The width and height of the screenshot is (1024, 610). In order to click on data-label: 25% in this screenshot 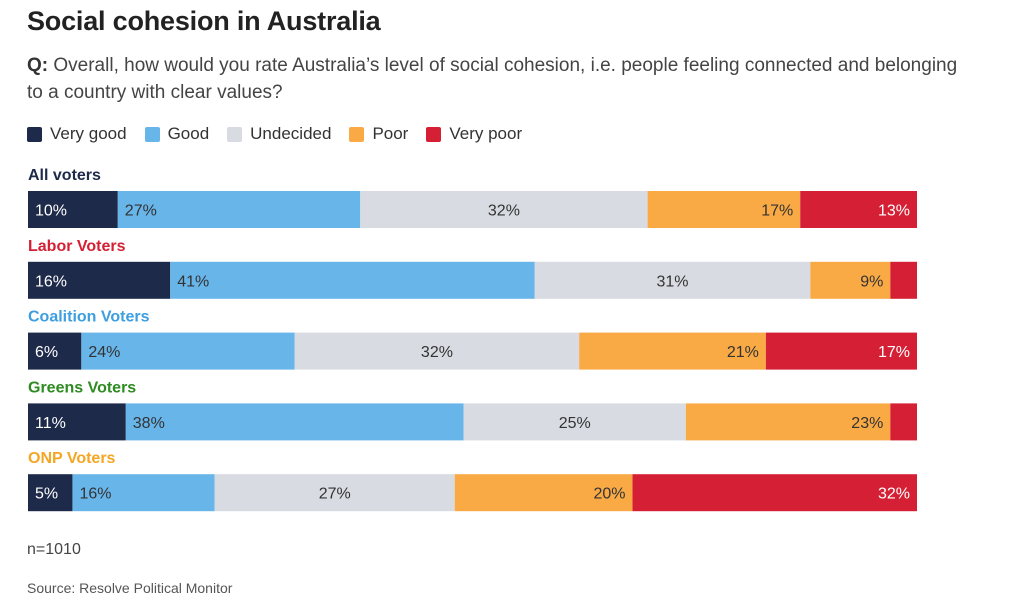, I will do `click(575, 423)`.